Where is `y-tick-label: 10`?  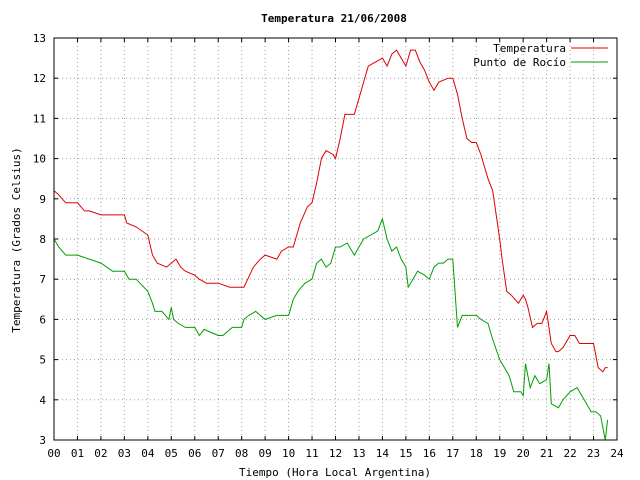 y-tick-label: 10 is located at coordinates (39, 159).